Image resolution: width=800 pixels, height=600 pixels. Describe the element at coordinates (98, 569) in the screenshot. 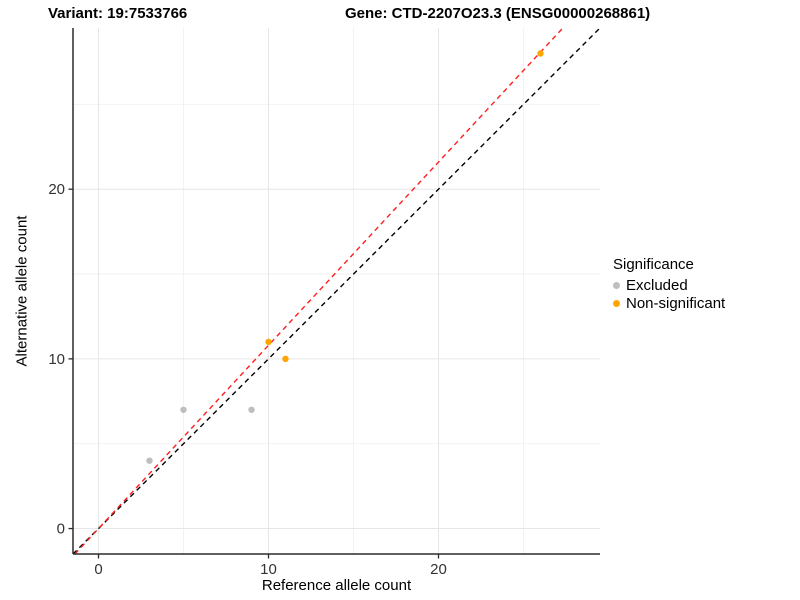

I see `x-tick-label: 0` at that location.